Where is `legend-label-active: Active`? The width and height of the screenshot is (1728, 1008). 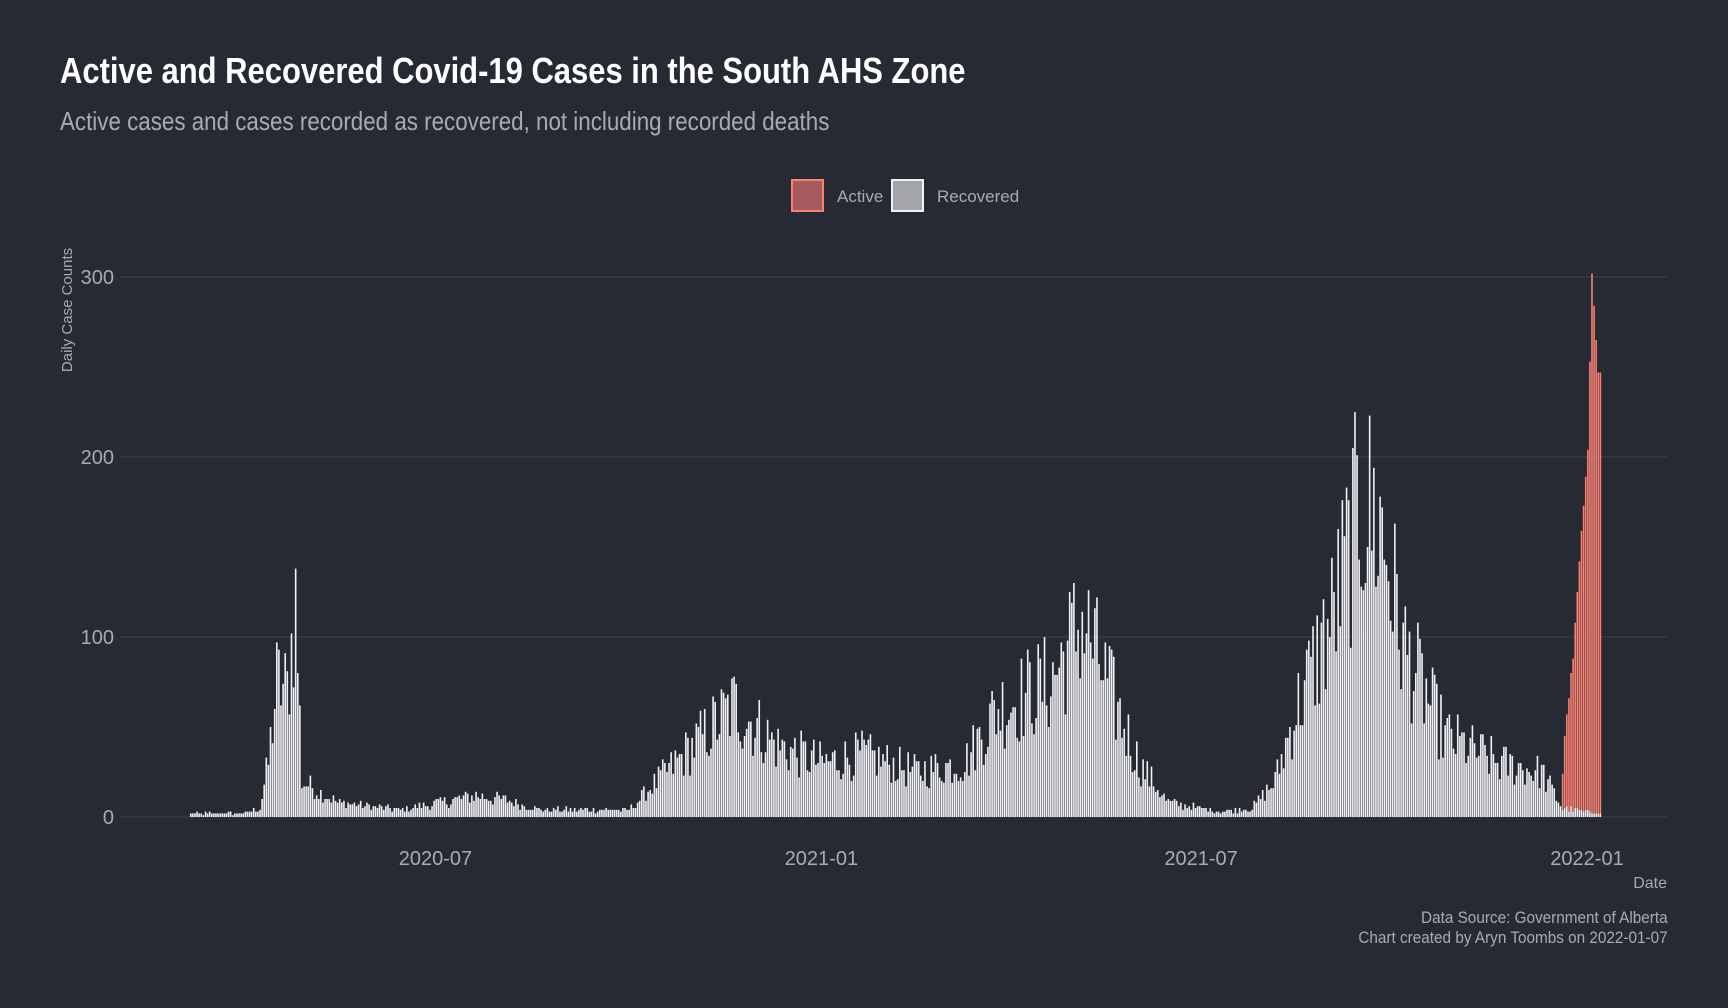 legend-label-active: Active is located at coordinates (860, 196).